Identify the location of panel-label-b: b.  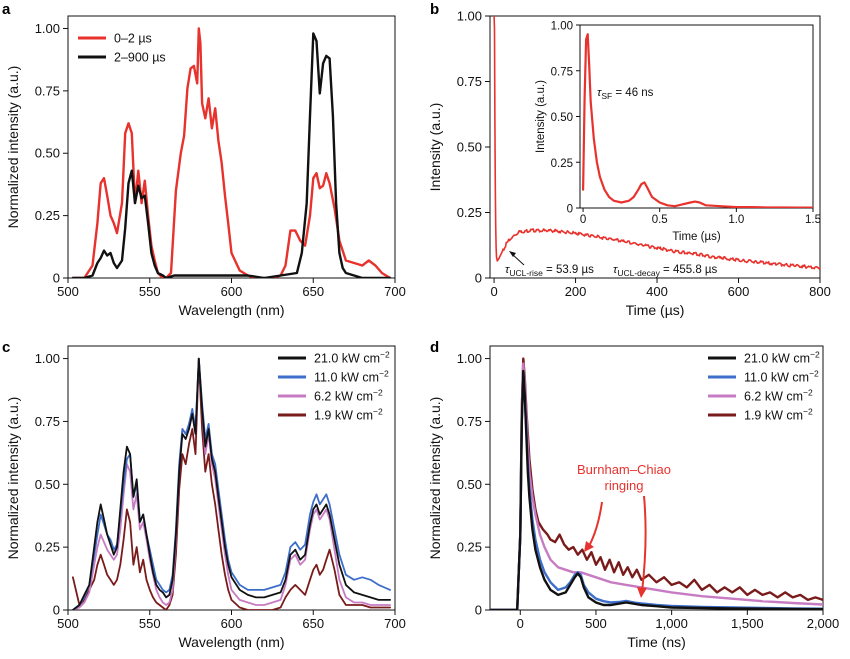
(434, 9).